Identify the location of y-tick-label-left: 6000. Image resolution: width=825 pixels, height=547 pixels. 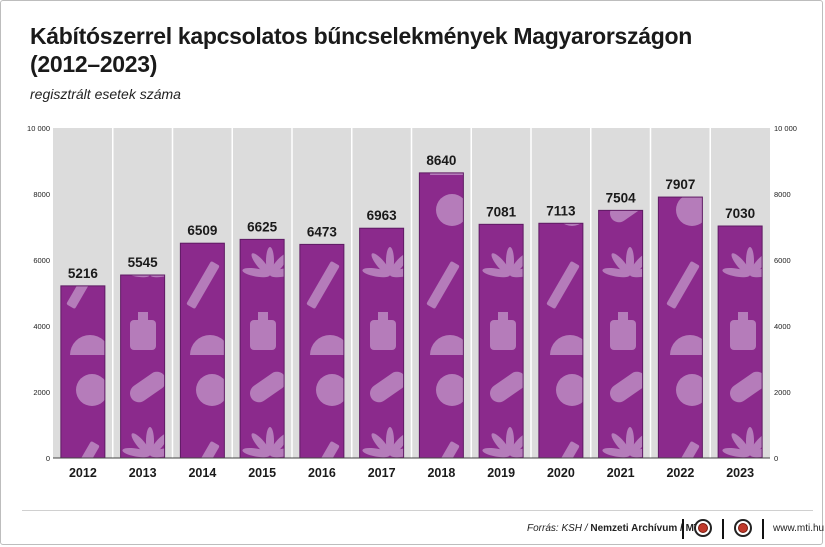
(41, 260).